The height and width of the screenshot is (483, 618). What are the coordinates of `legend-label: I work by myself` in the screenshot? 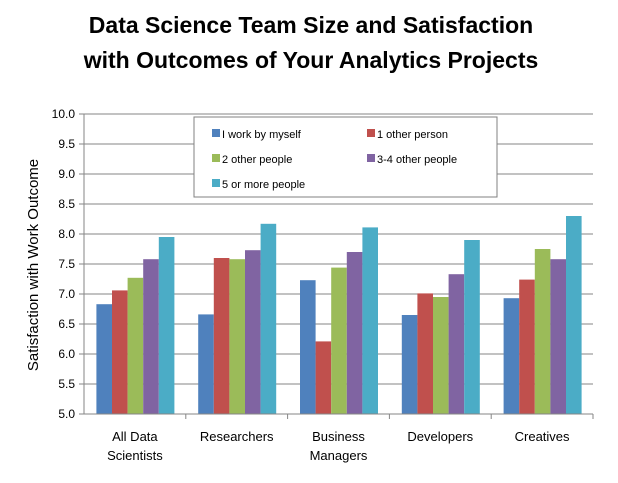 It's located at (262, 135).